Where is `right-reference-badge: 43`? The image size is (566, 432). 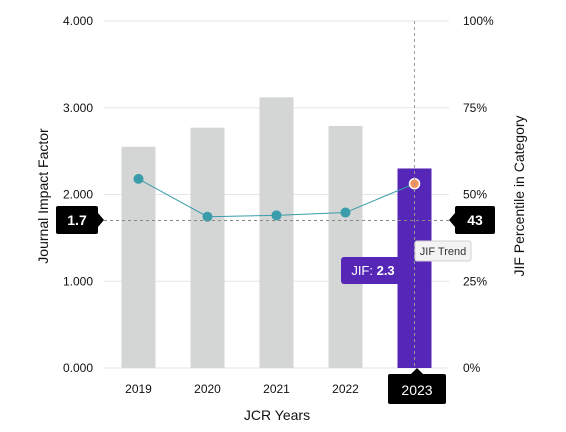
right-reference-badge: 43 is located at coordinates (472, 220).